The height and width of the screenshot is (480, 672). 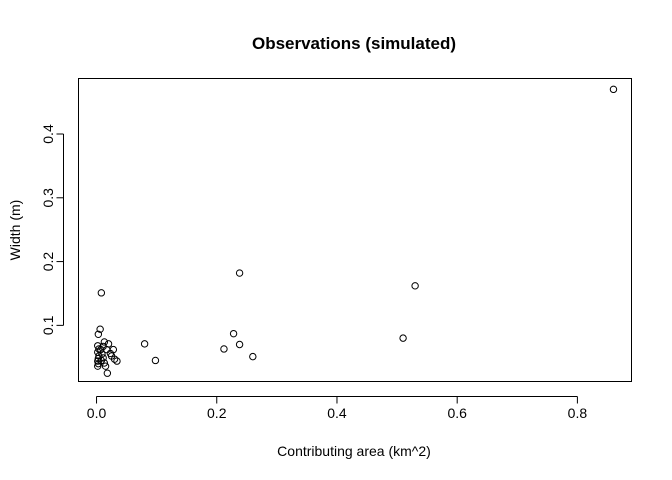 I want to click on x-tick-label: 0.2, so click(x=217, y=413).